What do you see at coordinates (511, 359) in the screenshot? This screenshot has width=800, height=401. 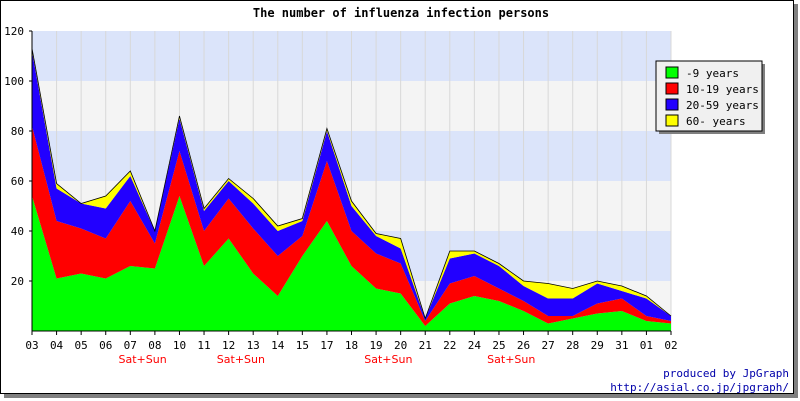 I see `weekend-label-3: Sat+Sun` at bounding box center [511, 359].